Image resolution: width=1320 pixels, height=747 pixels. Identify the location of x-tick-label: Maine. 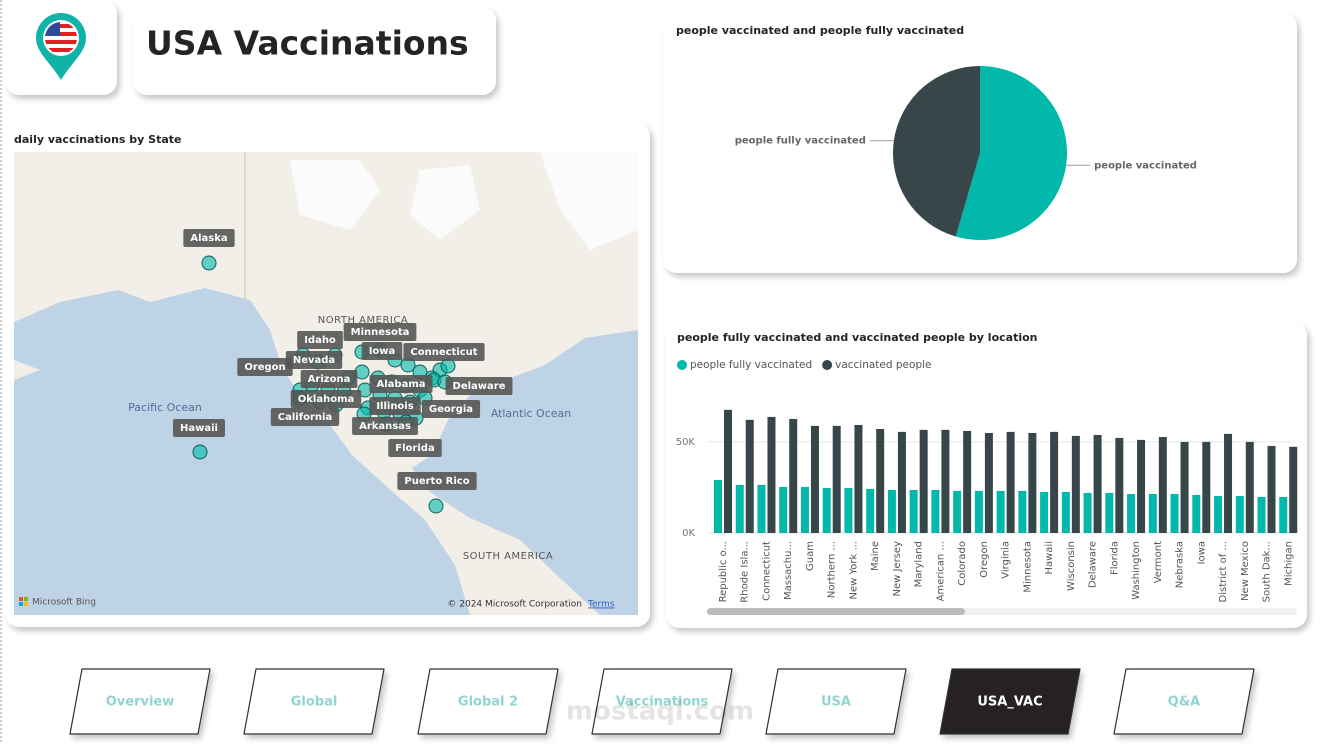
(875, 556).